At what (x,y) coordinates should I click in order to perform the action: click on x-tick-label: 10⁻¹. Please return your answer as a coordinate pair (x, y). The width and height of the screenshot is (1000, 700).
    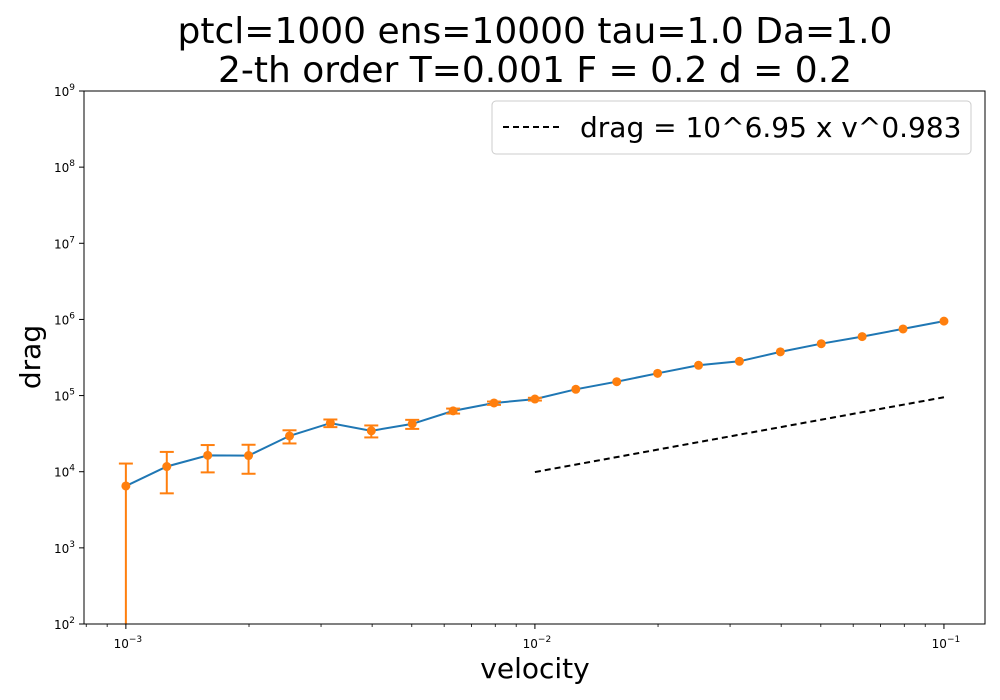
    Looking at the image, I should click on (946, 643).